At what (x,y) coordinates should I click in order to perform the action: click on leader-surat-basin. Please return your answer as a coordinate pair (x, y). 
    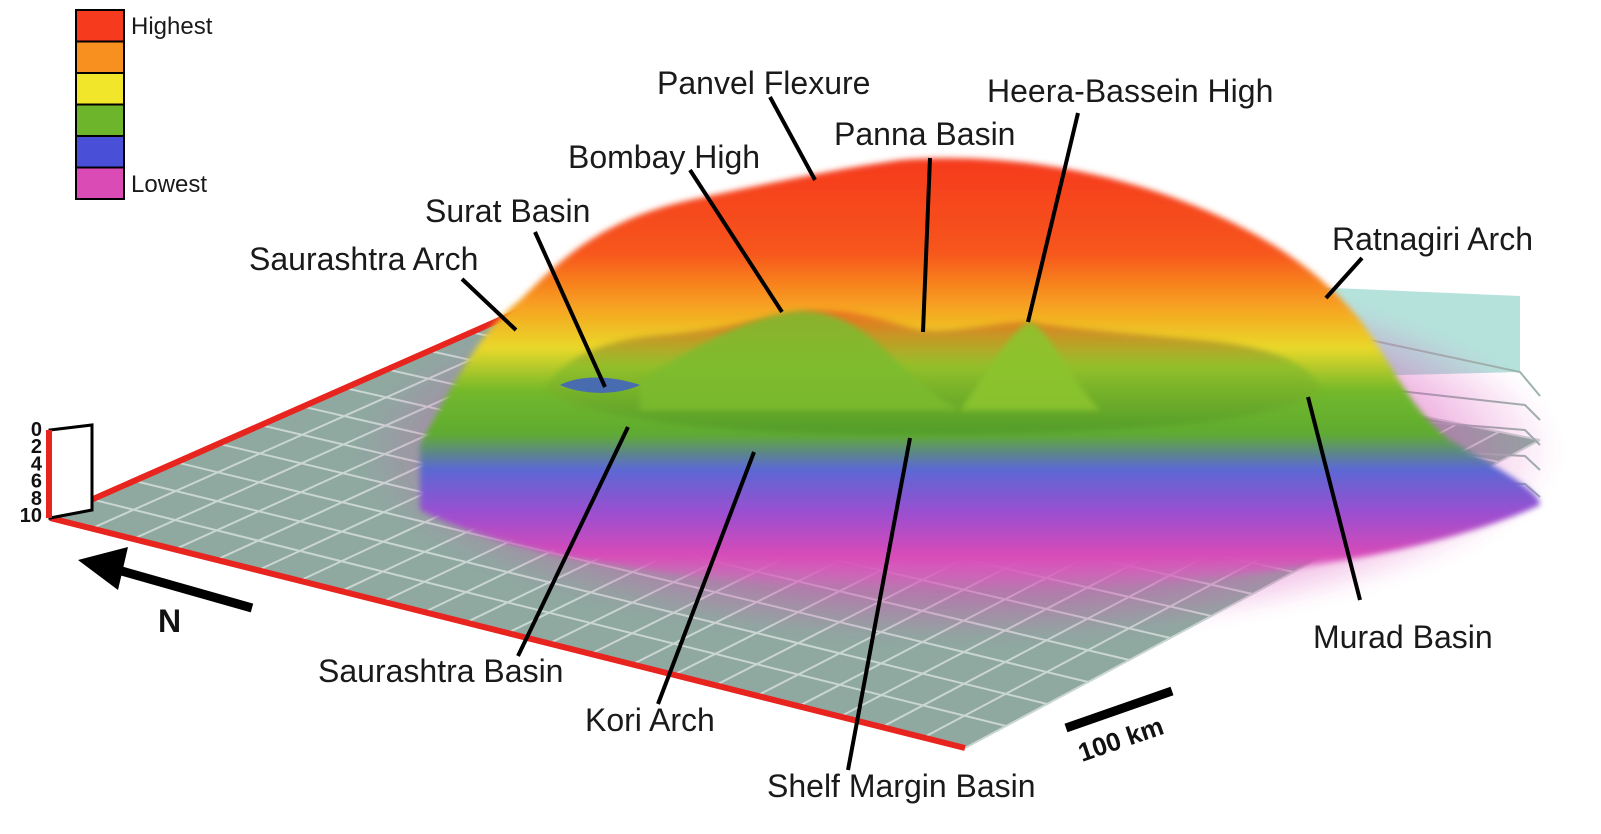
    Looking at the image, I should click on (570, 309).